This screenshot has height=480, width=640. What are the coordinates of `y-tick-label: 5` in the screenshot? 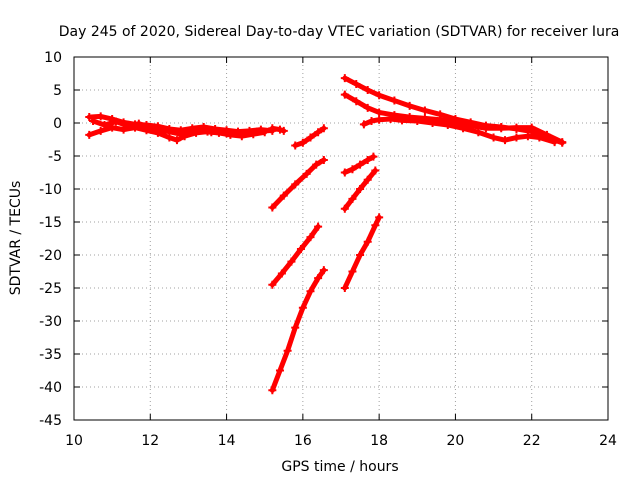 It's located at (57, 91).